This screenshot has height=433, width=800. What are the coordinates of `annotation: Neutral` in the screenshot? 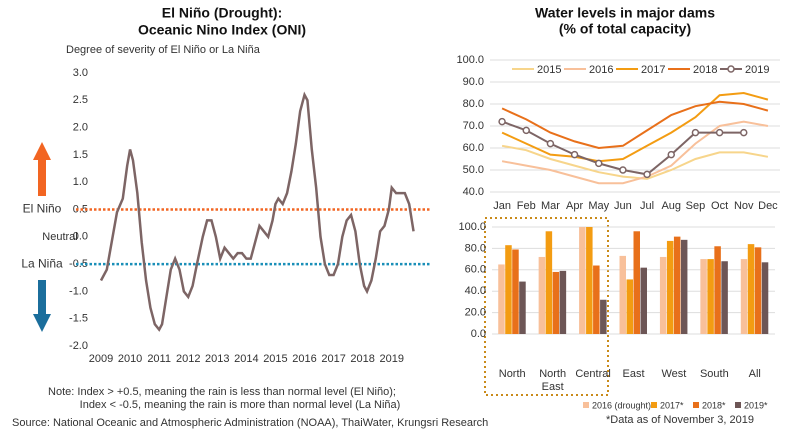 It's located at (59, 237).